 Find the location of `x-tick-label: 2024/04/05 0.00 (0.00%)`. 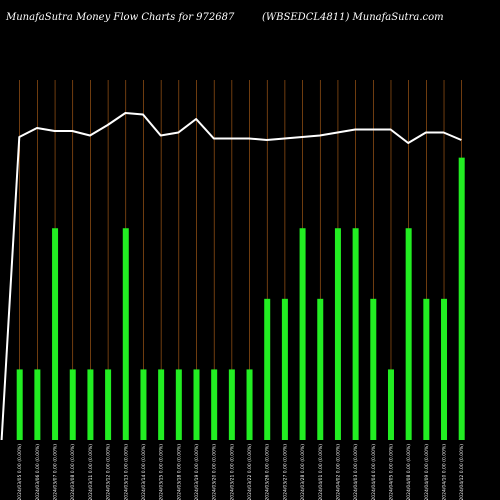

x-tick-label: 2024/04/05 0.00 (0.00%) is located at coordinates (391, 472).